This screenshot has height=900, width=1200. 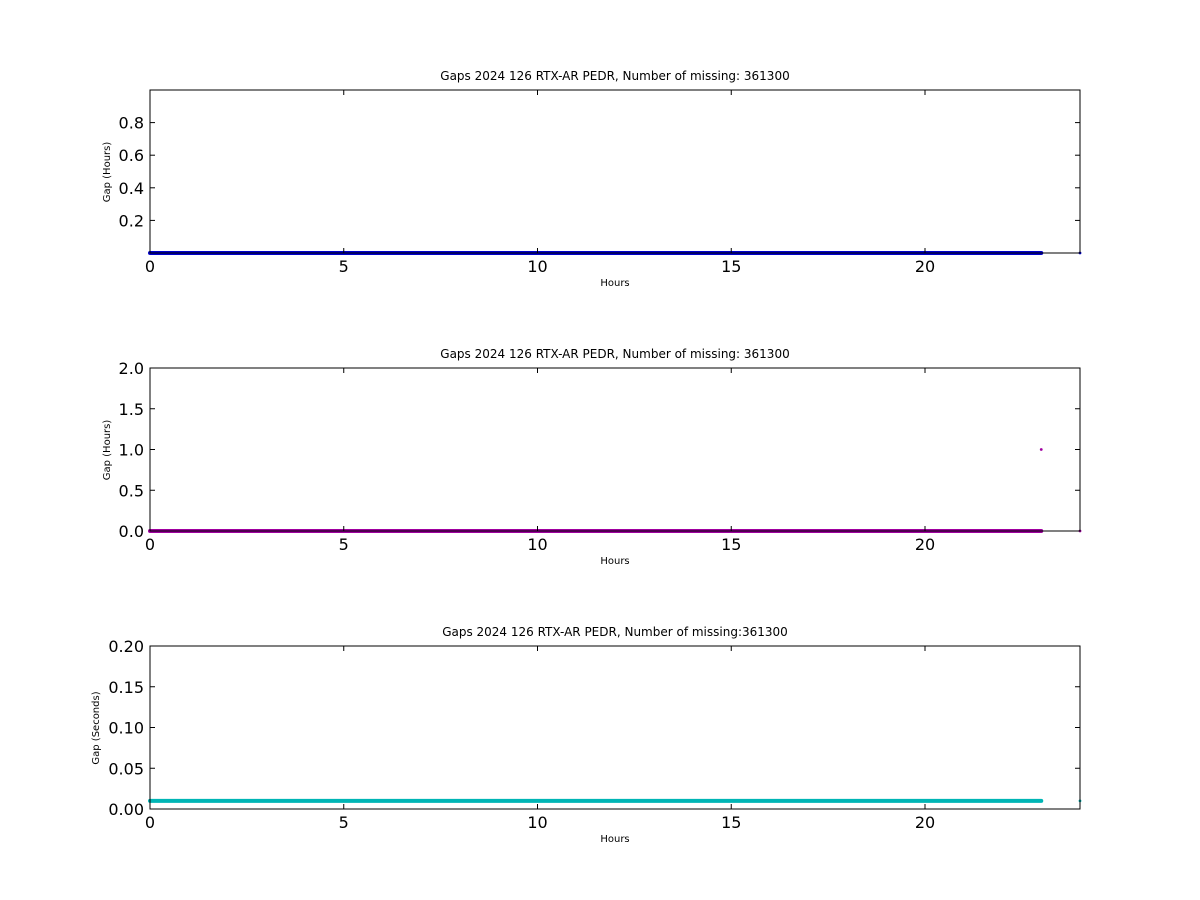 I want to click on data-point, so click(x=1041, y=449).